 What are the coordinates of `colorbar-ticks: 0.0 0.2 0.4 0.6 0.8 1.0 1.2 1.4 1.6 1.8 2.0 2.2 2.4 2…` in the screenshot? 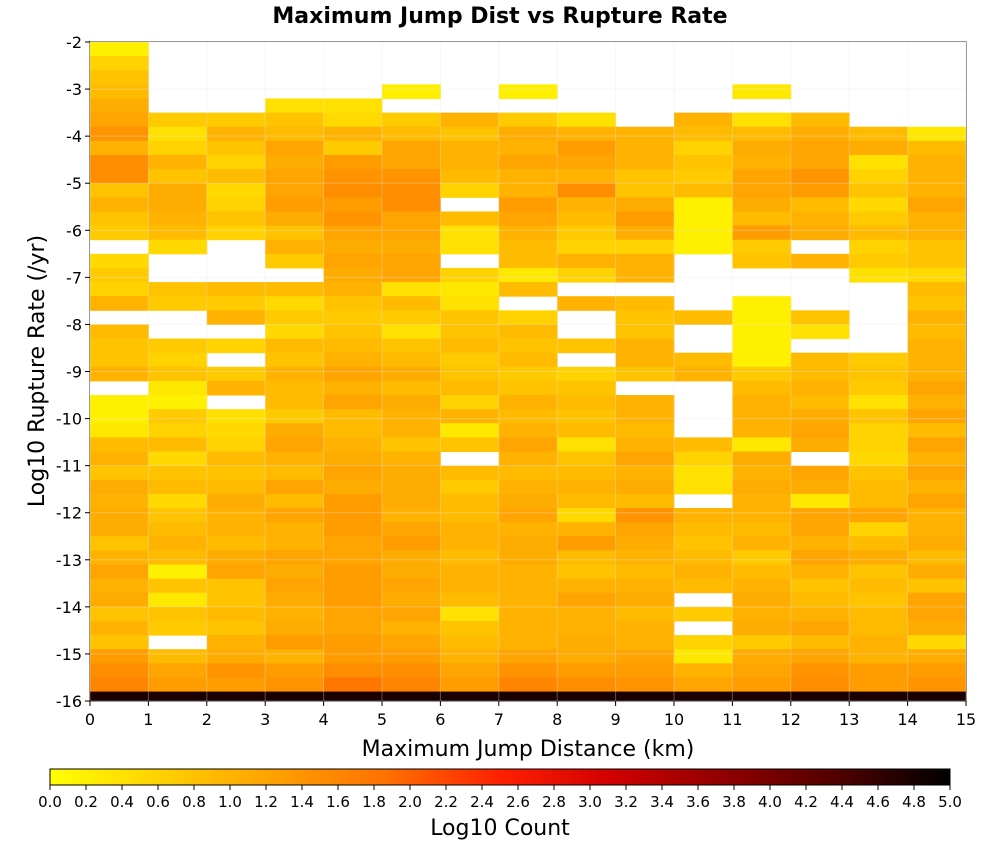 It's located at (500, 798).